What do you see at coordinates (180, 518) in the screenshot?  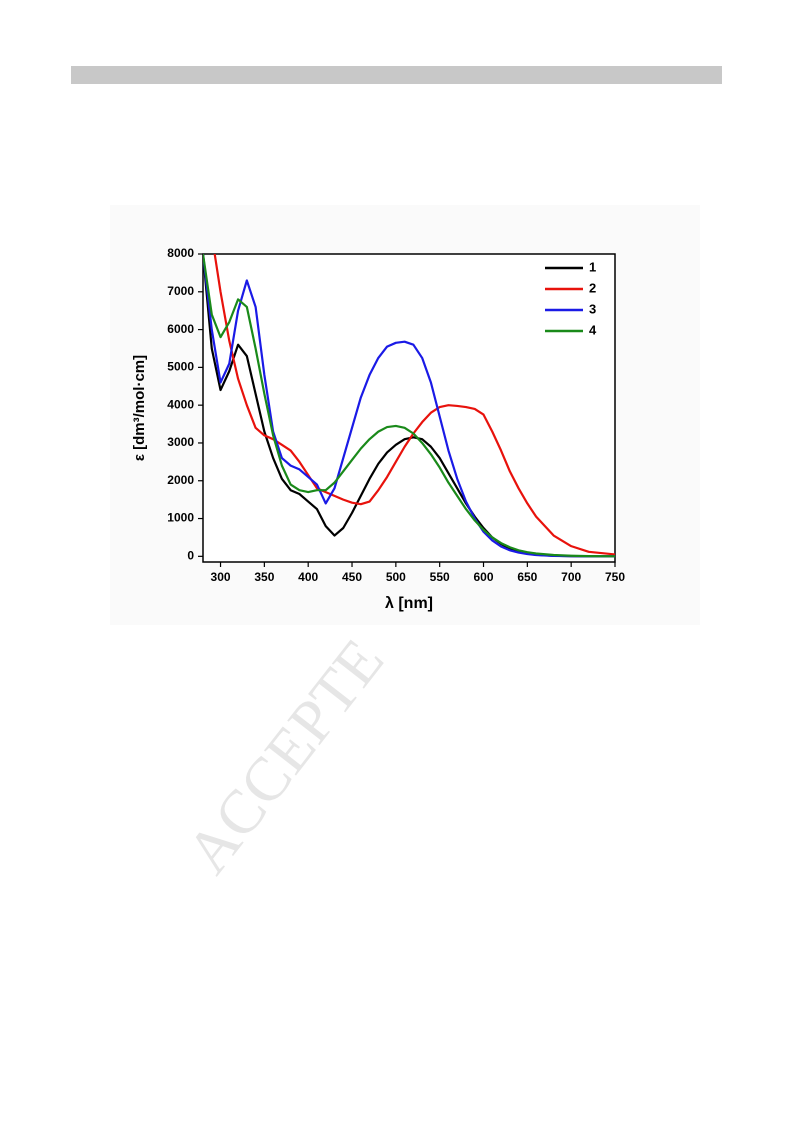 I see `y-tick-label: 1000` at bounding box center [180, 518].